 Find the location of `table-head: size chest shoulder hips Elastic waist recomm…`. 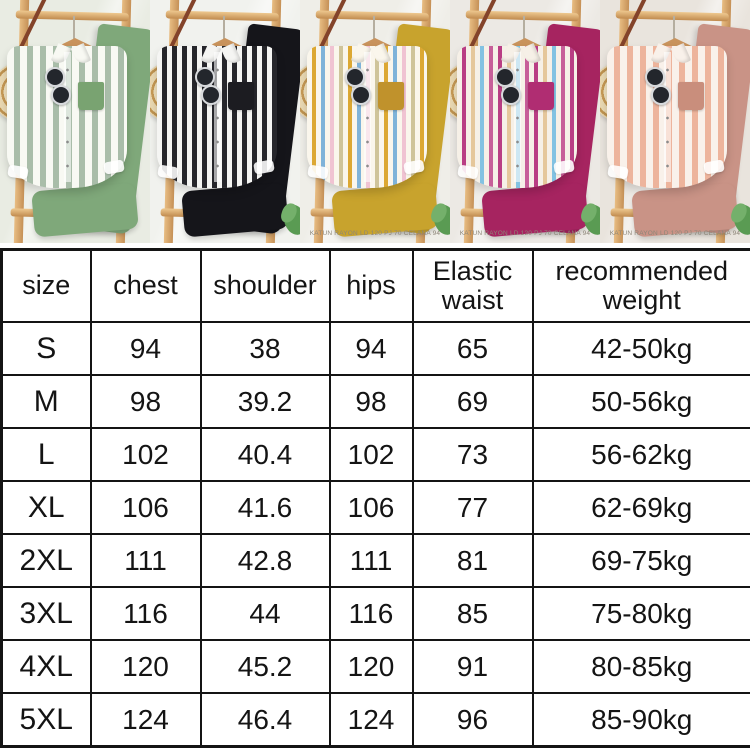

table-head: size chest shoulder hips Elastic waist recomm… is located at coordinates (375, 285).